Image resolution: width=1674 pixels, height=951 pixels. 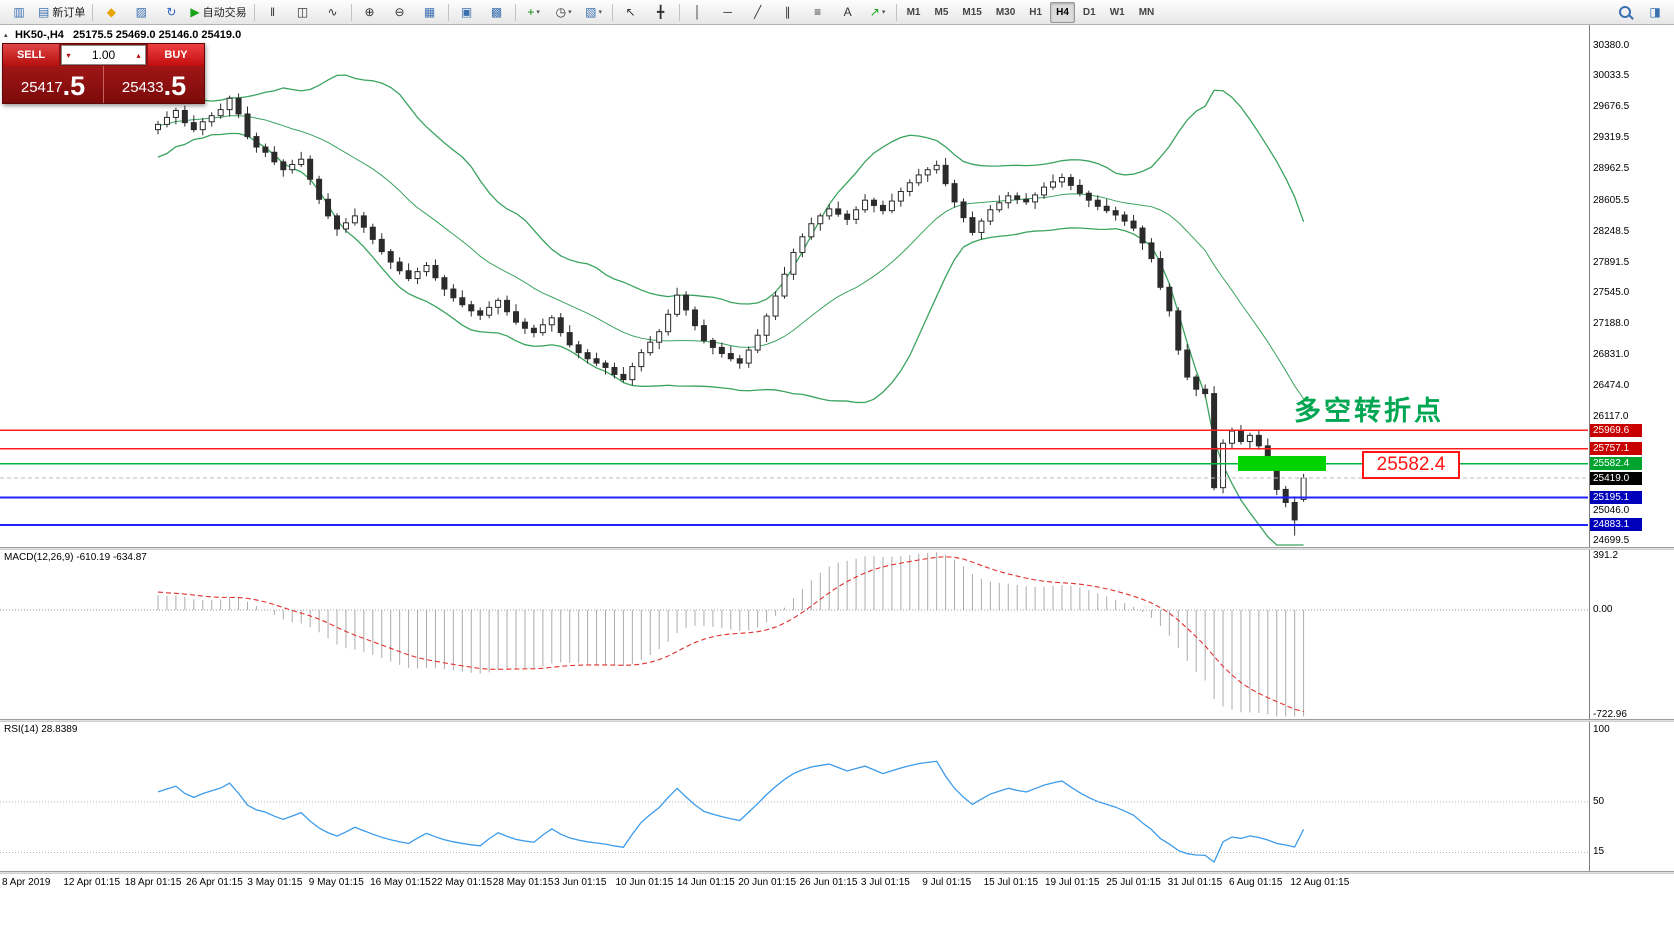 What do you see at coordinates (698, 12) in the screenshot?
I see `vertical-line-button: │` at bounding box center [698, 12].